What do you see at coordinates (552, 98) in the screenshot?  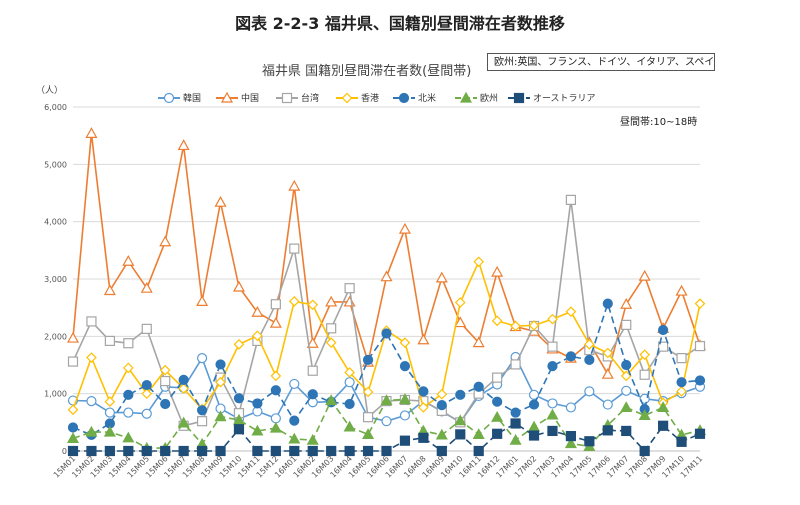 I see `legend-item: オーストラリア` at bounding box center [552, 98].